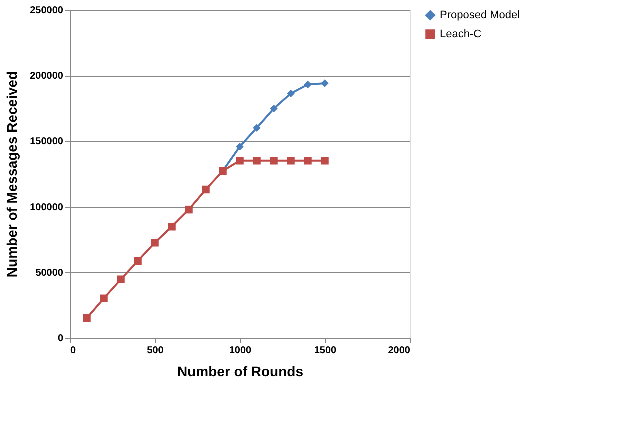 The height and width of the screenshot is (423, 623). Describe the element at coordinates (480, 16) in the screenshot. I see `legend-label: Proposed Model` at that location.